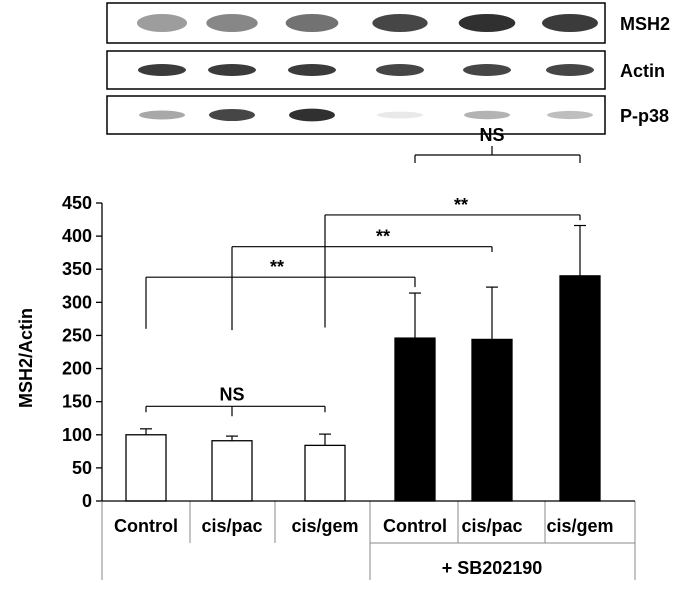  Describe the element at coordinates (77, 302) in the screenshot. I see `y-tick-label: 300` at that location.